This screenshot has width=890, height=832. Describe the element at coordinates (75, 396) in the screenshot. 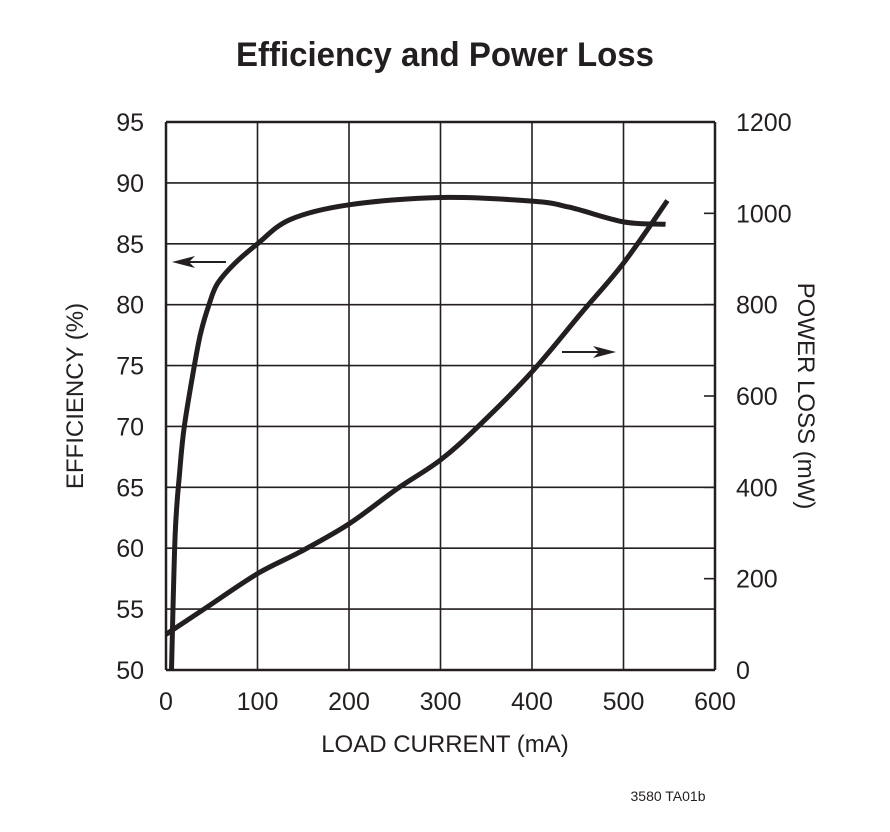

I see `y-axis-label: EFFICIENCY (%)` at that location.